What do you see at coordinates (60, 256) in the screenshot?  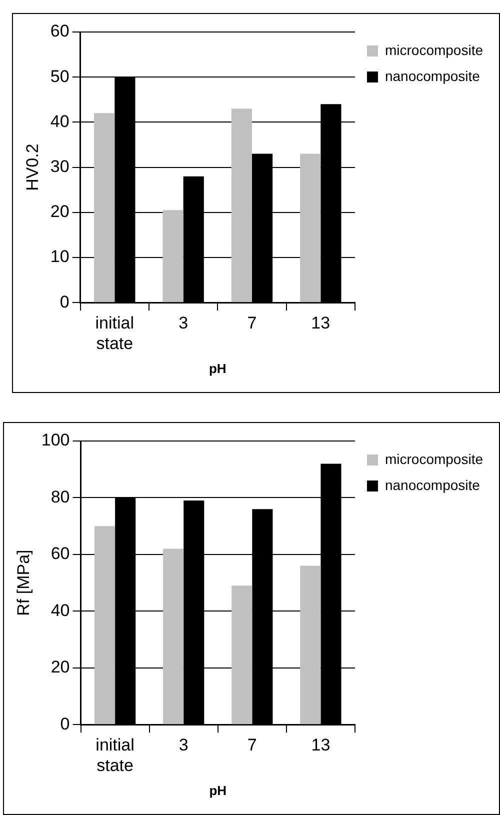 I see `y-tick-label: 10` at bounding box center [60, 256].